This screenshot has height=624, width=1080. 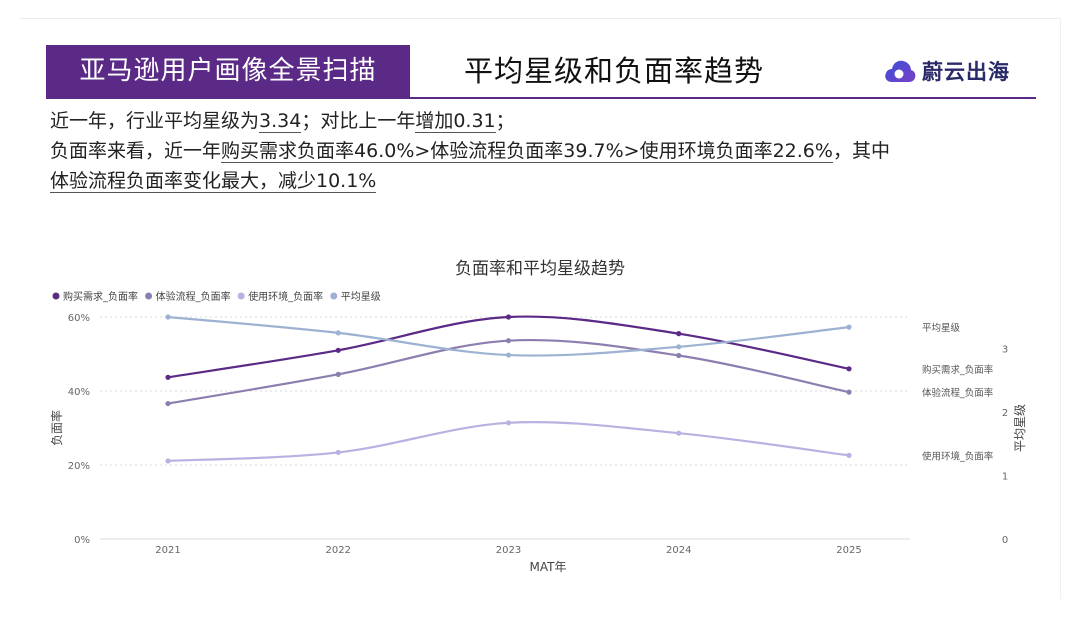 I want to click on highlight-avg-rating: 3.34, so click(x=280, y=121).